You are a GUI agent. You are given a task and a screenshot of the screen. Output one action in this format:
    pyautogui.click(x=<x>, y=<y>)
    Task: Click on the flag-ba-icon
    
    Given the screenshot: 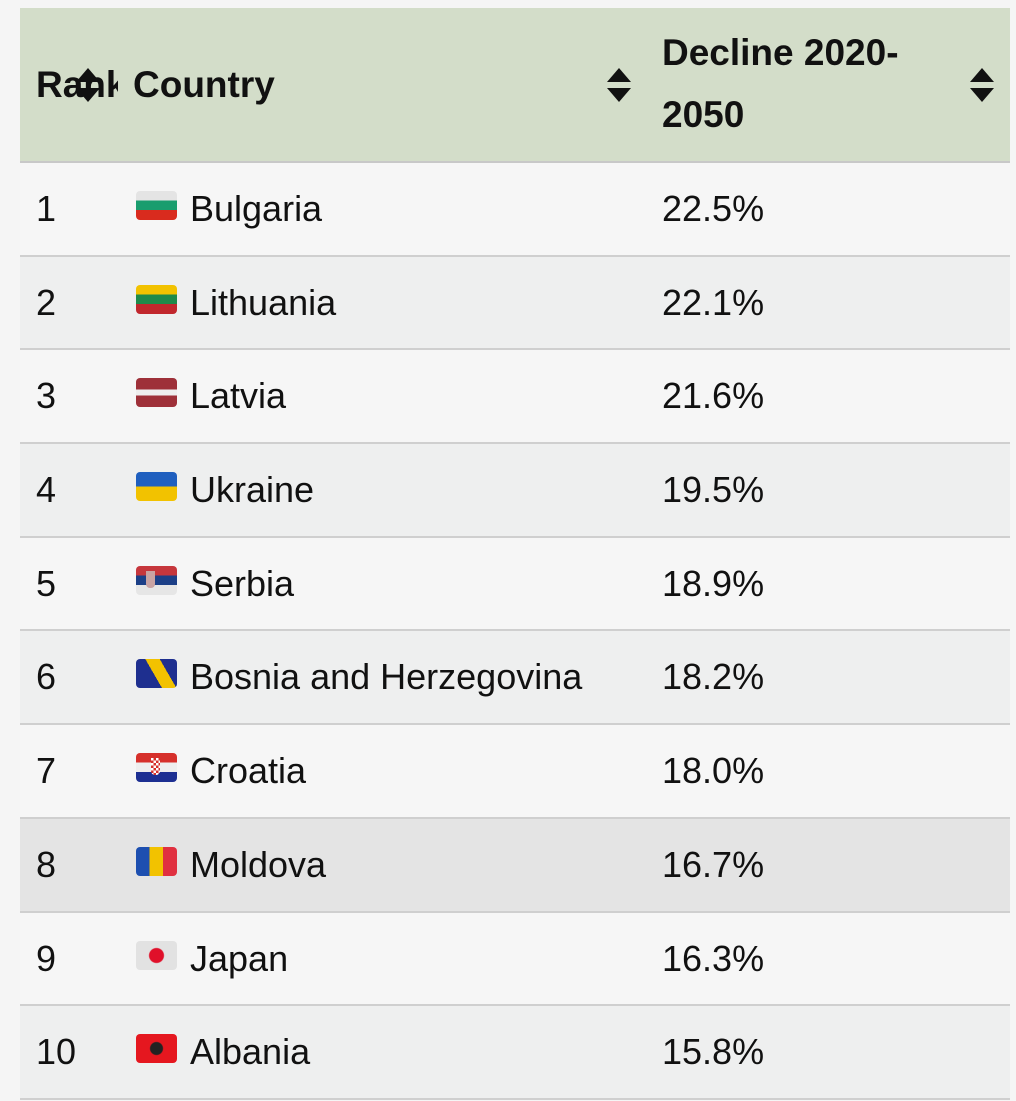 What is the action you would take?
    pyautogui.click(x=156, y=674)
    